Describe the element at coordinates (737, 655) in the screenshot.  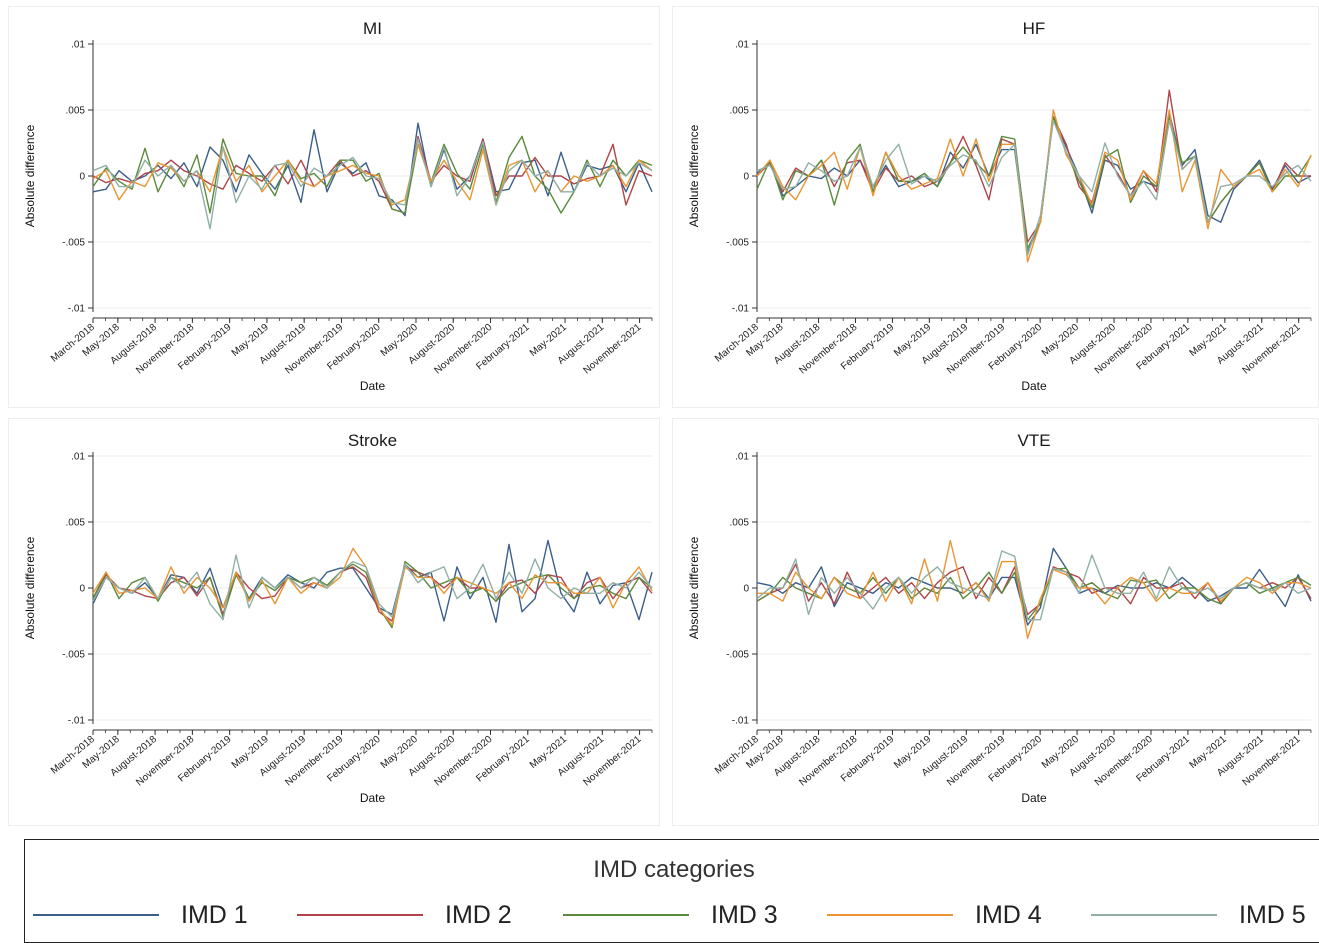
I see `vte-ytick-label: -.005` at that location.